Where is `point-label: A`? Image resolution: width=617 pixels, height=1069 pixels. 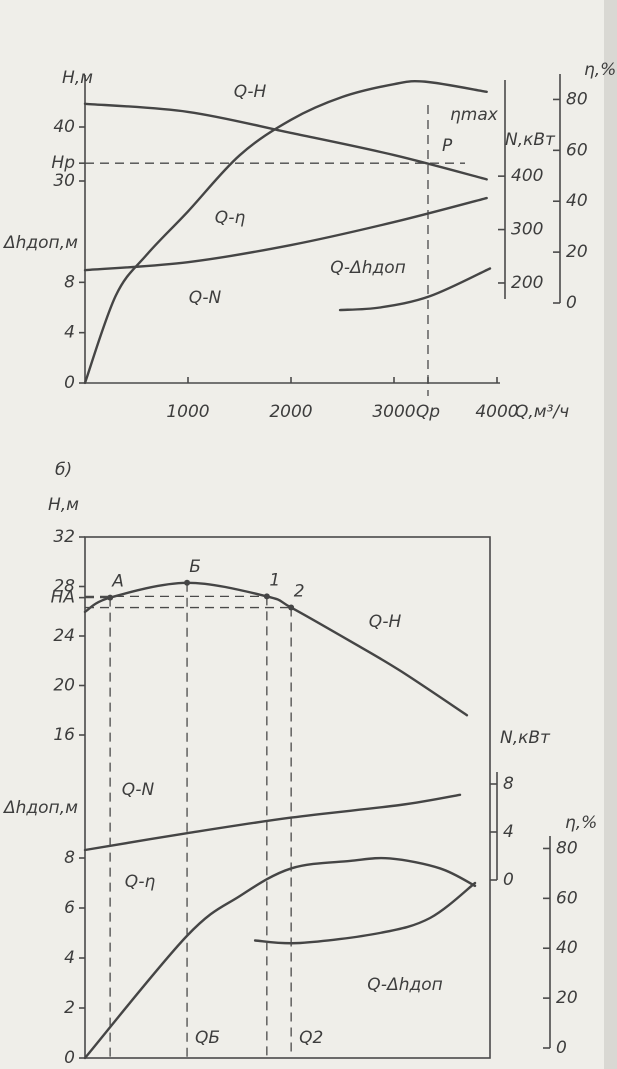 point-label: A is located at coordinates (117, 582).